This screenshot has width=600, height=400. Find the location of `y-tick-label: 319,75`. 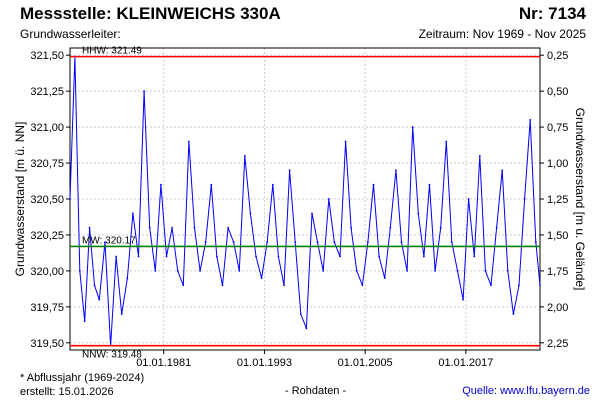

y-tick-label: 319,75 is located at coordinates (47, 308).